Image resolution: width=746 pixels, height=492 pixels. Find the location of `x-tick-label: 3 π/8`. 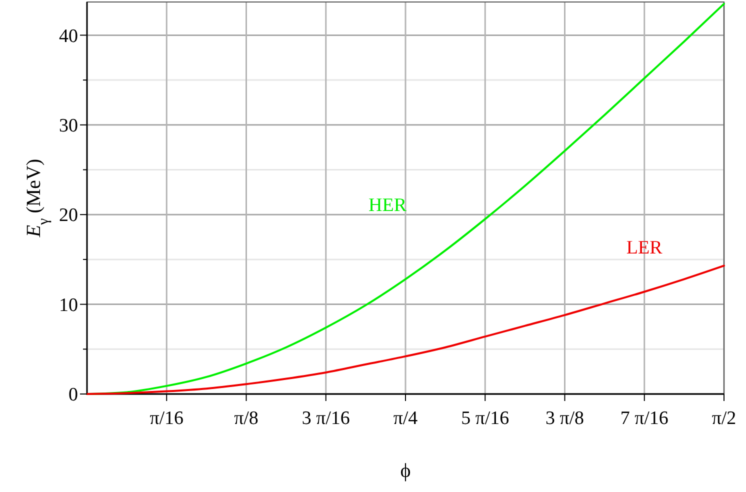

x-tick-label: 3 π/8 is located at coordinates (564, 418).